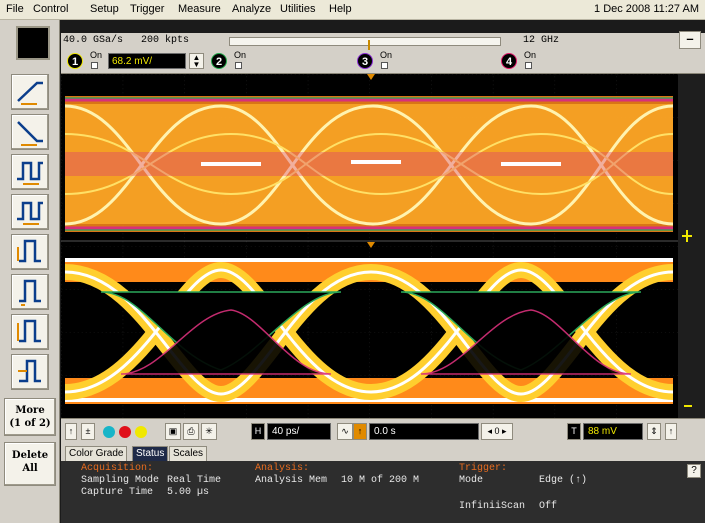 This screenshot has width=705, height=523. What do you see at coordinates (340, 9) in the screenshot?
I see `menu-help: Help` at bounding box center [340, 9].